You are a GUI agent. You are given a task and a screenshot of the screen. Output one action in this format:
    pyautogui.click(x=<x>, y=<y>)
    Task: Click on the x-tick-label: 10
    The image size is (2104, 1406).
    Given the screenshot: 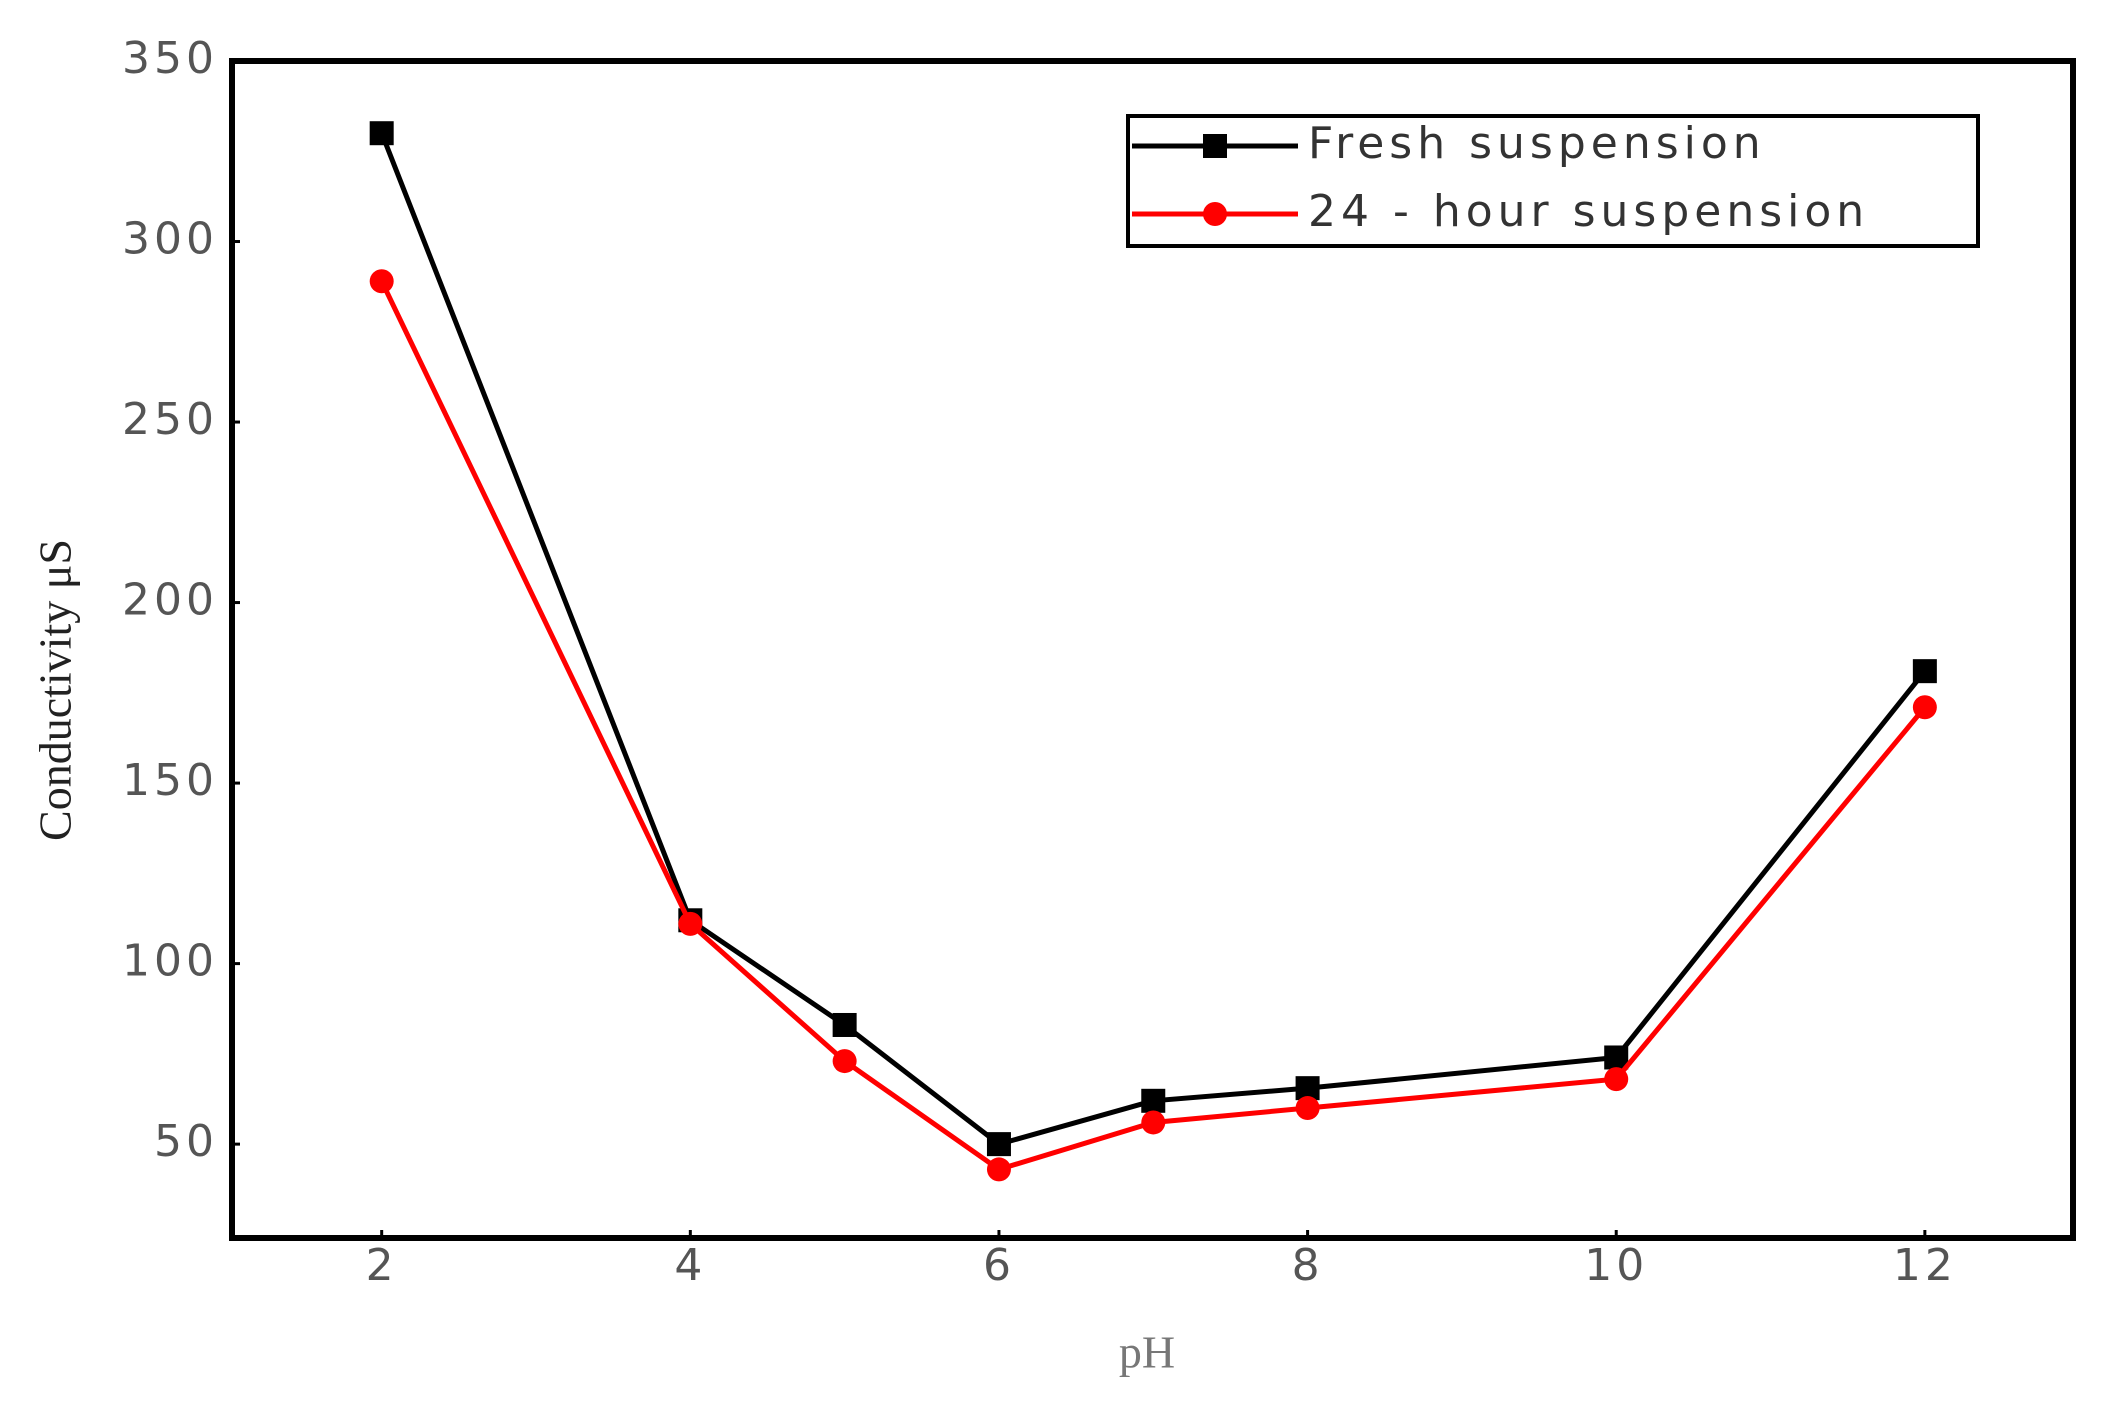 What is the action you would take?
    pyautogui.click(x=1616, y=1265)
    